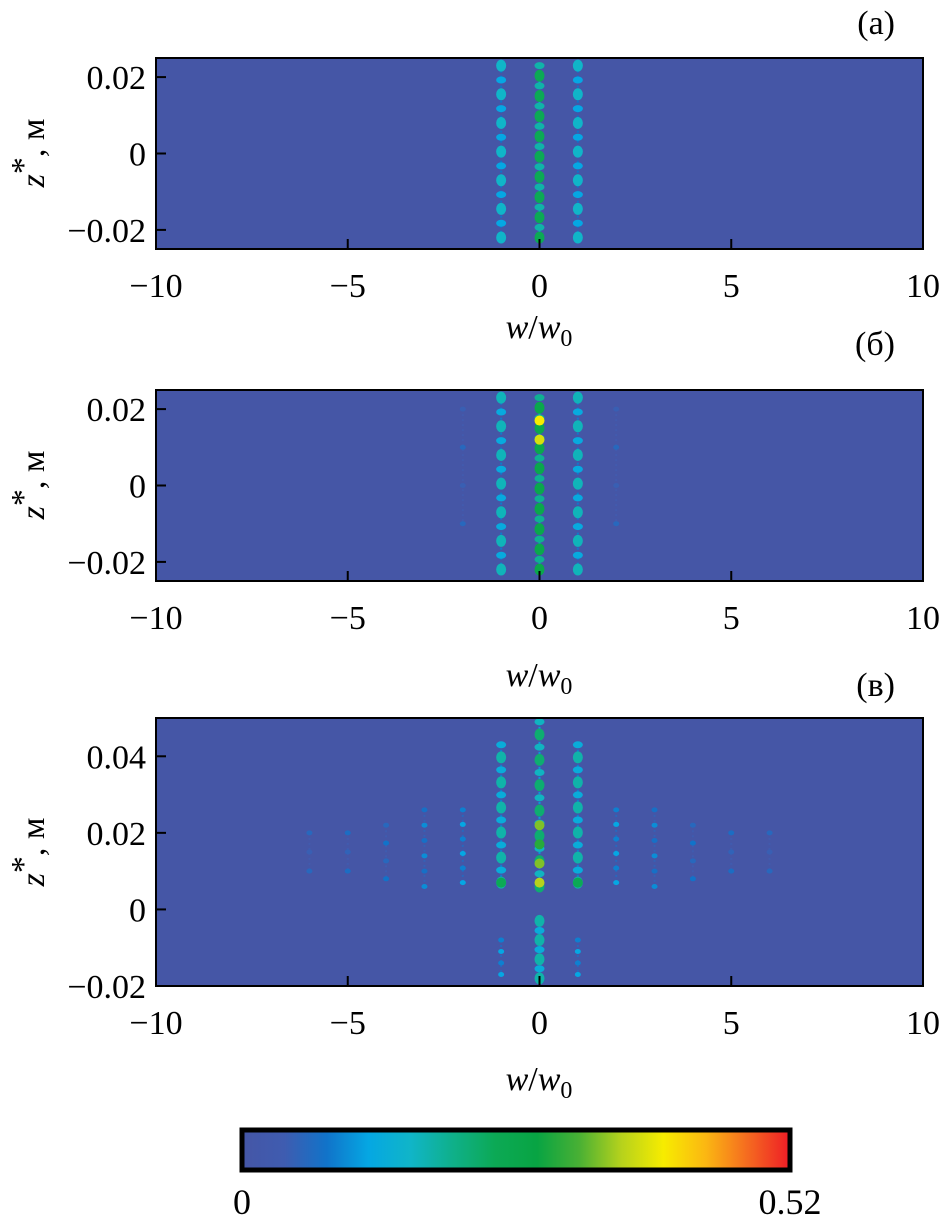 The width and height of the screenshot is (944, 1227). Describe the element at coordinates (539, 151) in the screenshot. I see `heatmap-marks-a` at that location.